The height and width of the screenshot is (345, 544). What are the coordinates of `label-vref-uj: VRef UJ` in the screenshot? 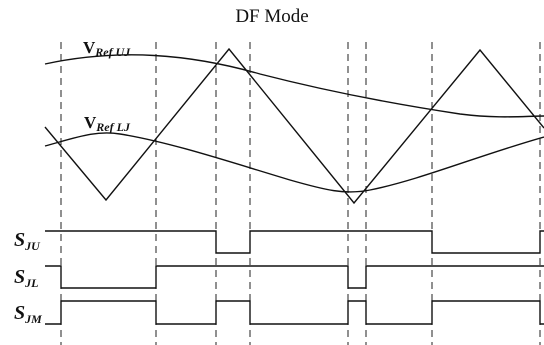 It's located at (107, 48).